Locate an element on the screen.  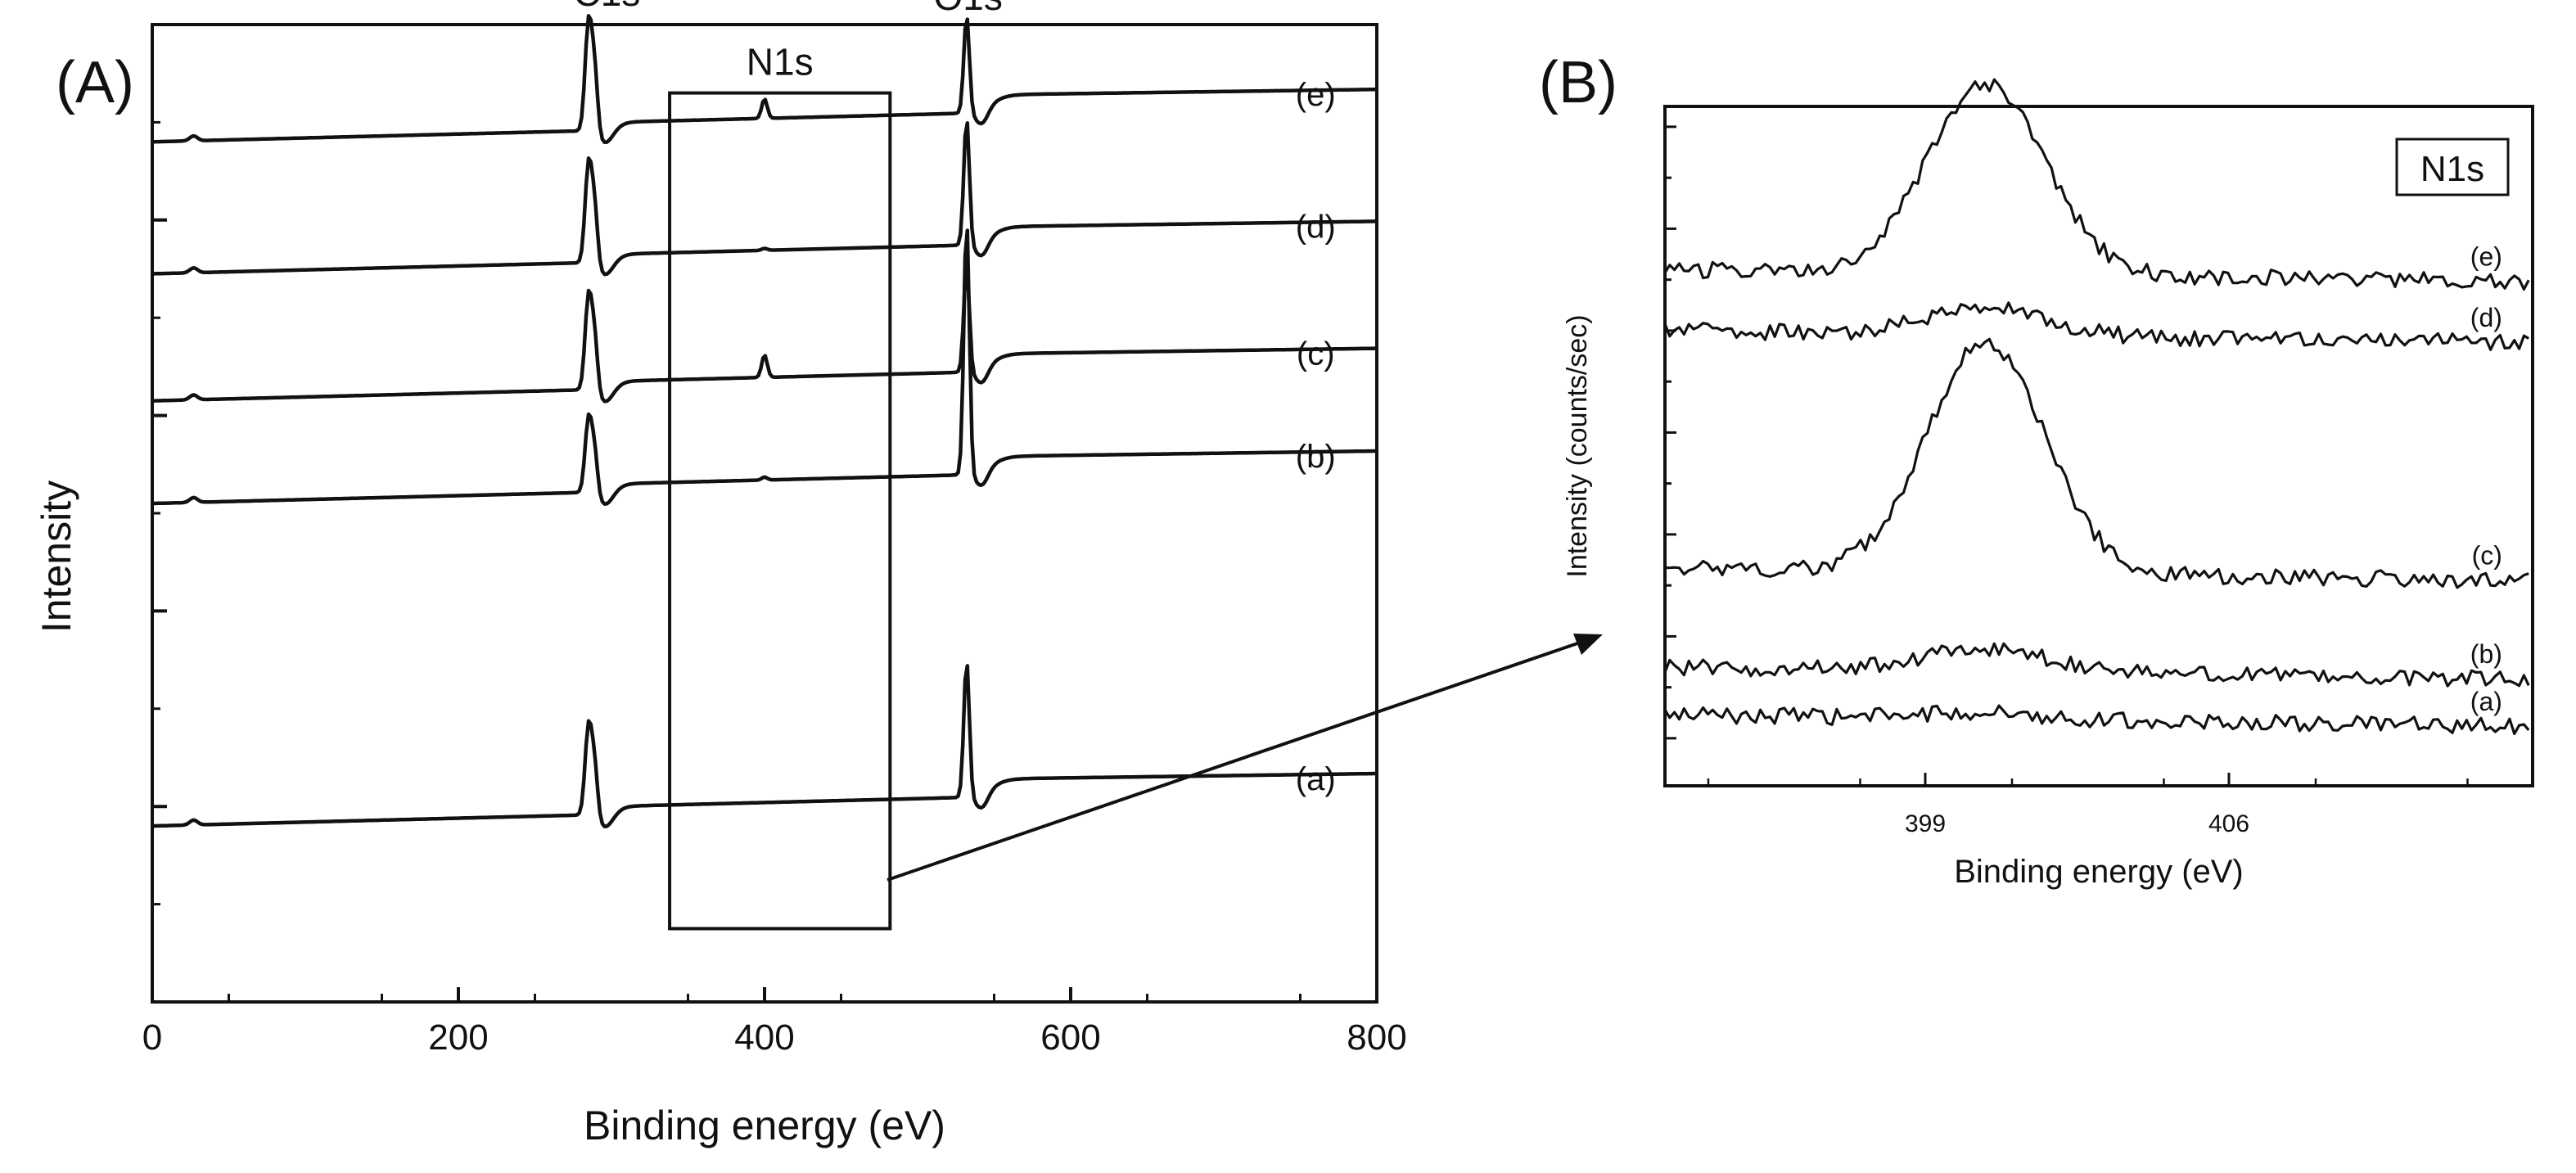
panel-b-title-box is located at coordinates (2452, 167).